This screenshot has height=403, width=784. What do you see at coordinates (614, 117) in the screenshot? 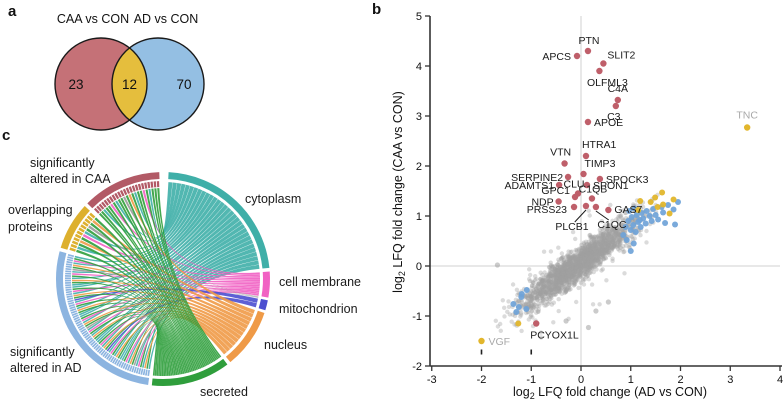
I see `protein-label-C3: C3` at bounding box center [614, 117].